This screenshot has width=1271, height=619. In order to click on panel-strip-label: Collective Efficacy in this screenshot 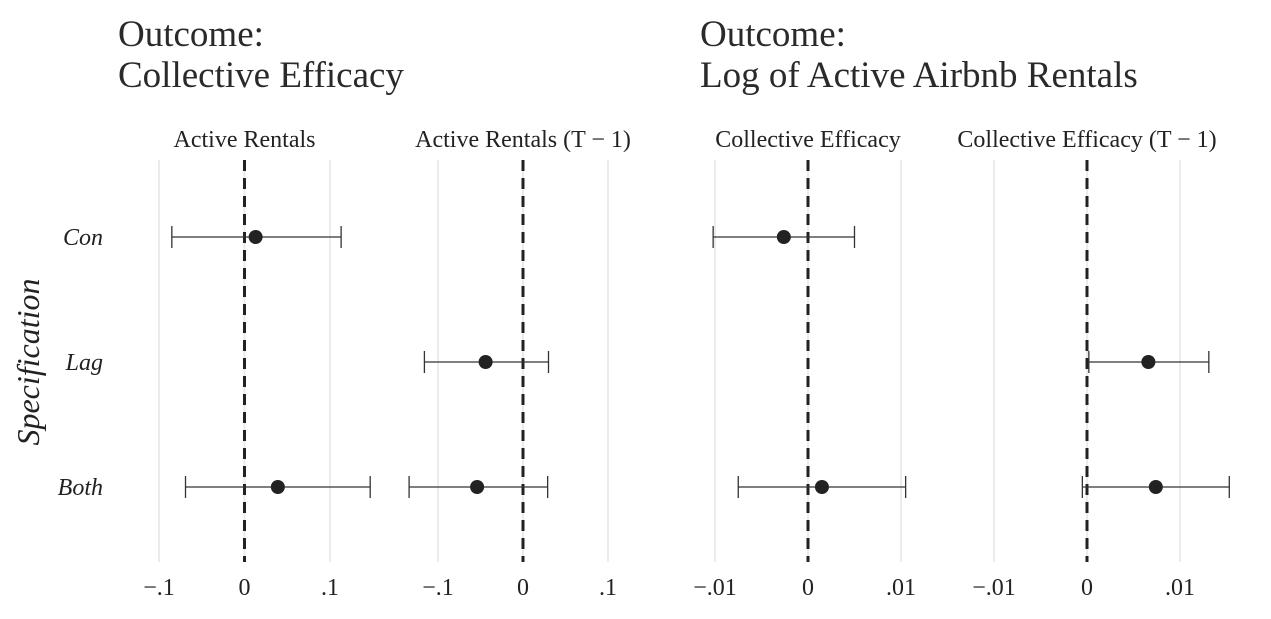, I will do `click(807, 140)`.